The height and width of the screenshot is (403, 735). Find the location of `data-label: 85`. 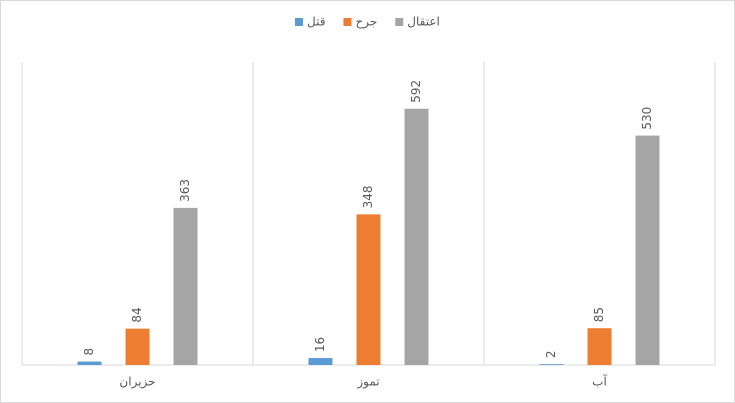

data-label: 85 is located at coordinates (599, 314).